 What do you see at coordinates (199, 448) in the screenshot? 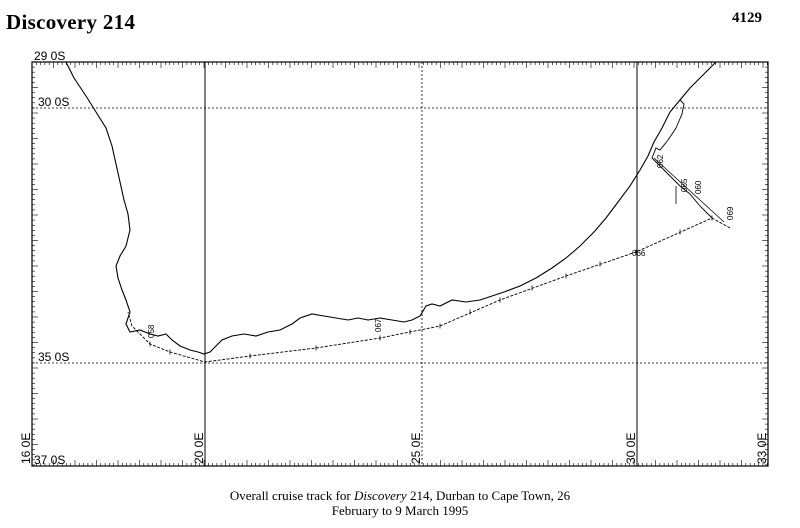
I see `lon-label-20e: 20 0E` at bounding box center [199, 448].